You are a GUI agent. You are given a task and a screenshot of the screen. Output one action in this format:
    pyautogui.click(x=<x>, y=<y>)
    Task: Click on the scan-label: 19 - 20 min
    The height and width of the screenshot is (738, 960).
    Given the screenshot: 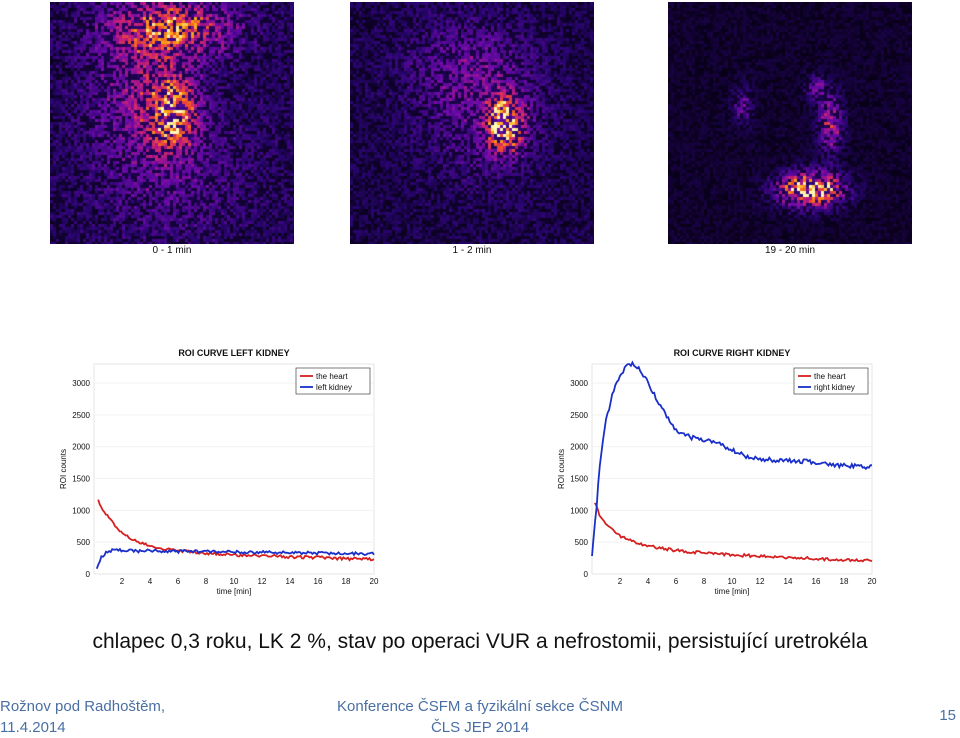 What is the action you would take?
    pyautogui.click(x=790, y=250)
    